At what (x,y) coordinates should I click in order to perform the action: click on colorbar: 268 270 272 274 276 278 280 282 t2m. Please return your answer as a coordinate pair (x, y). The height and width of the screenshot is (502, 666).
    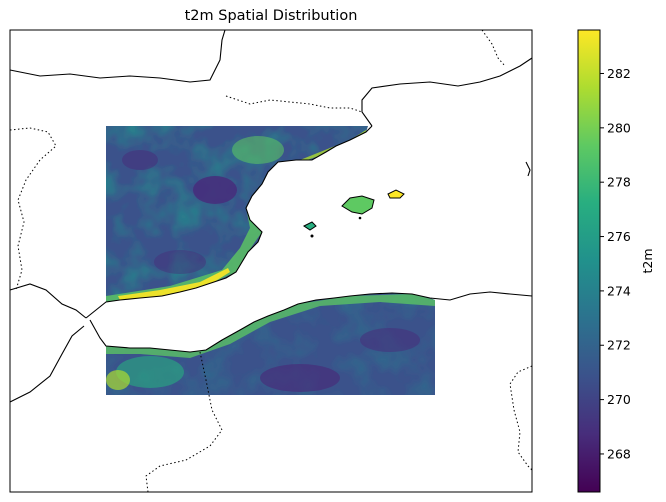
    Looking at the image, I should click on (616, 261).